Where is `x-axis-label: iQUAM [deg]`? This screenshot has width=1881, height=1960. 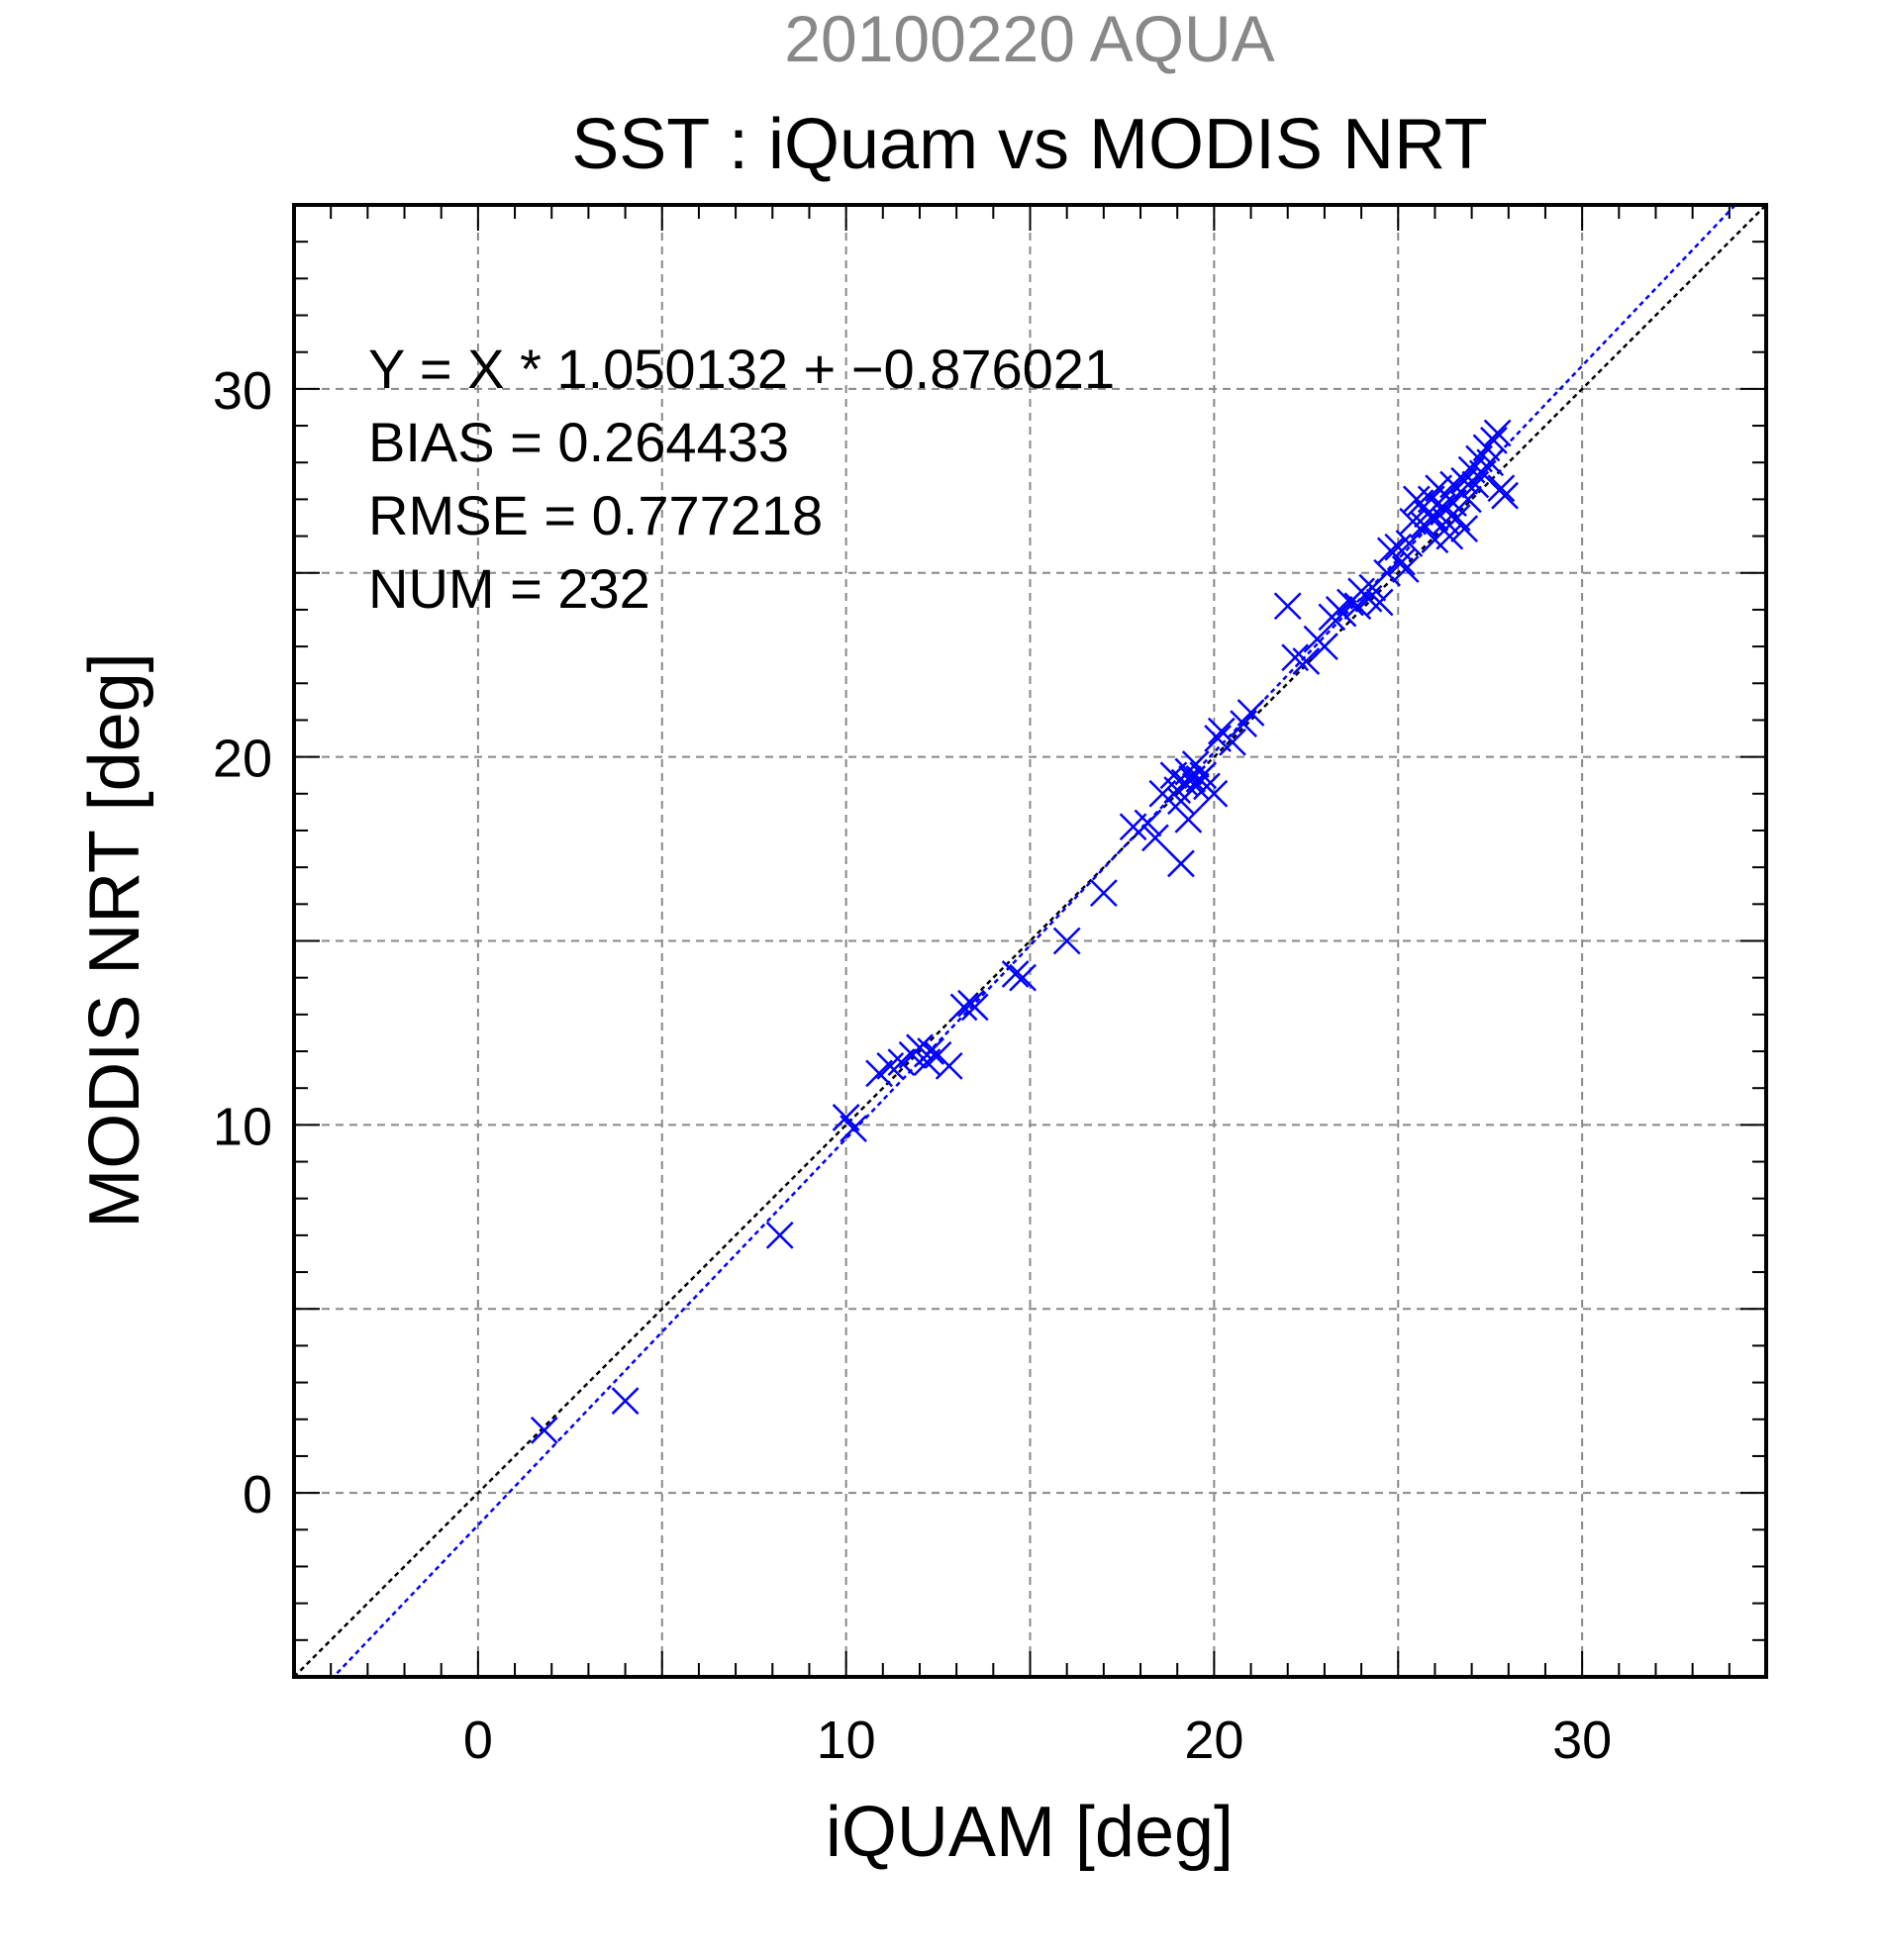
x-axis-label: iQUAM [deg] is located at coordinates (1030, 1832).